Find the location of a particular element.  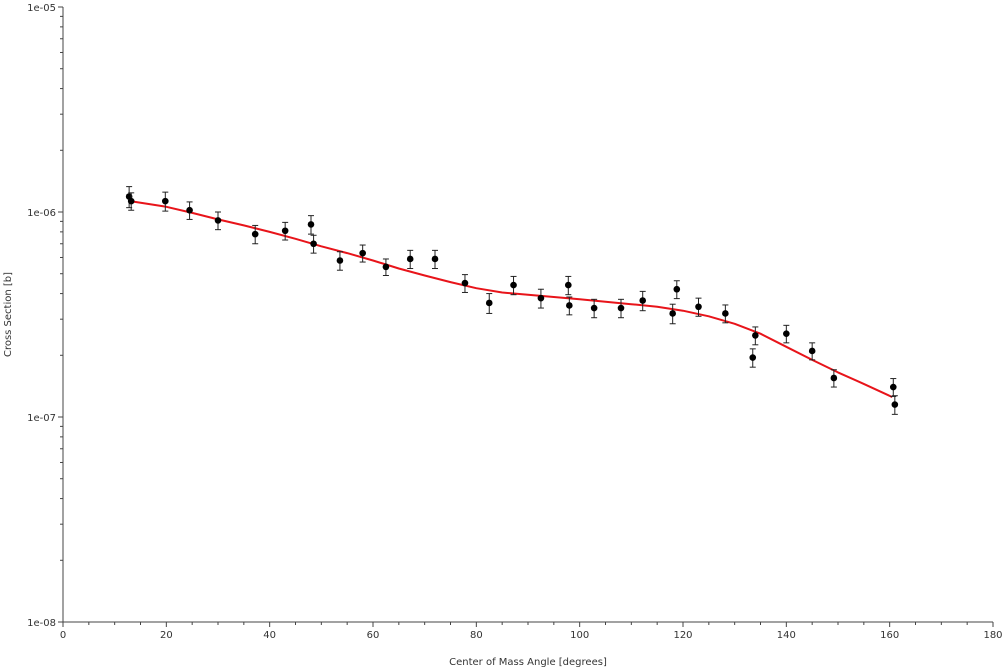

x-tick-label: 80 is located at coordinates (476, 635).